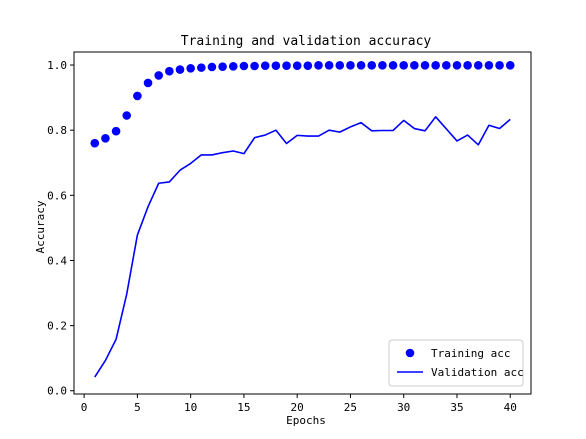 The image size is (586, 439). Describe the element at coordinates (297, 407) in the screenshot. I see `x-tick-label: 20` at that location.